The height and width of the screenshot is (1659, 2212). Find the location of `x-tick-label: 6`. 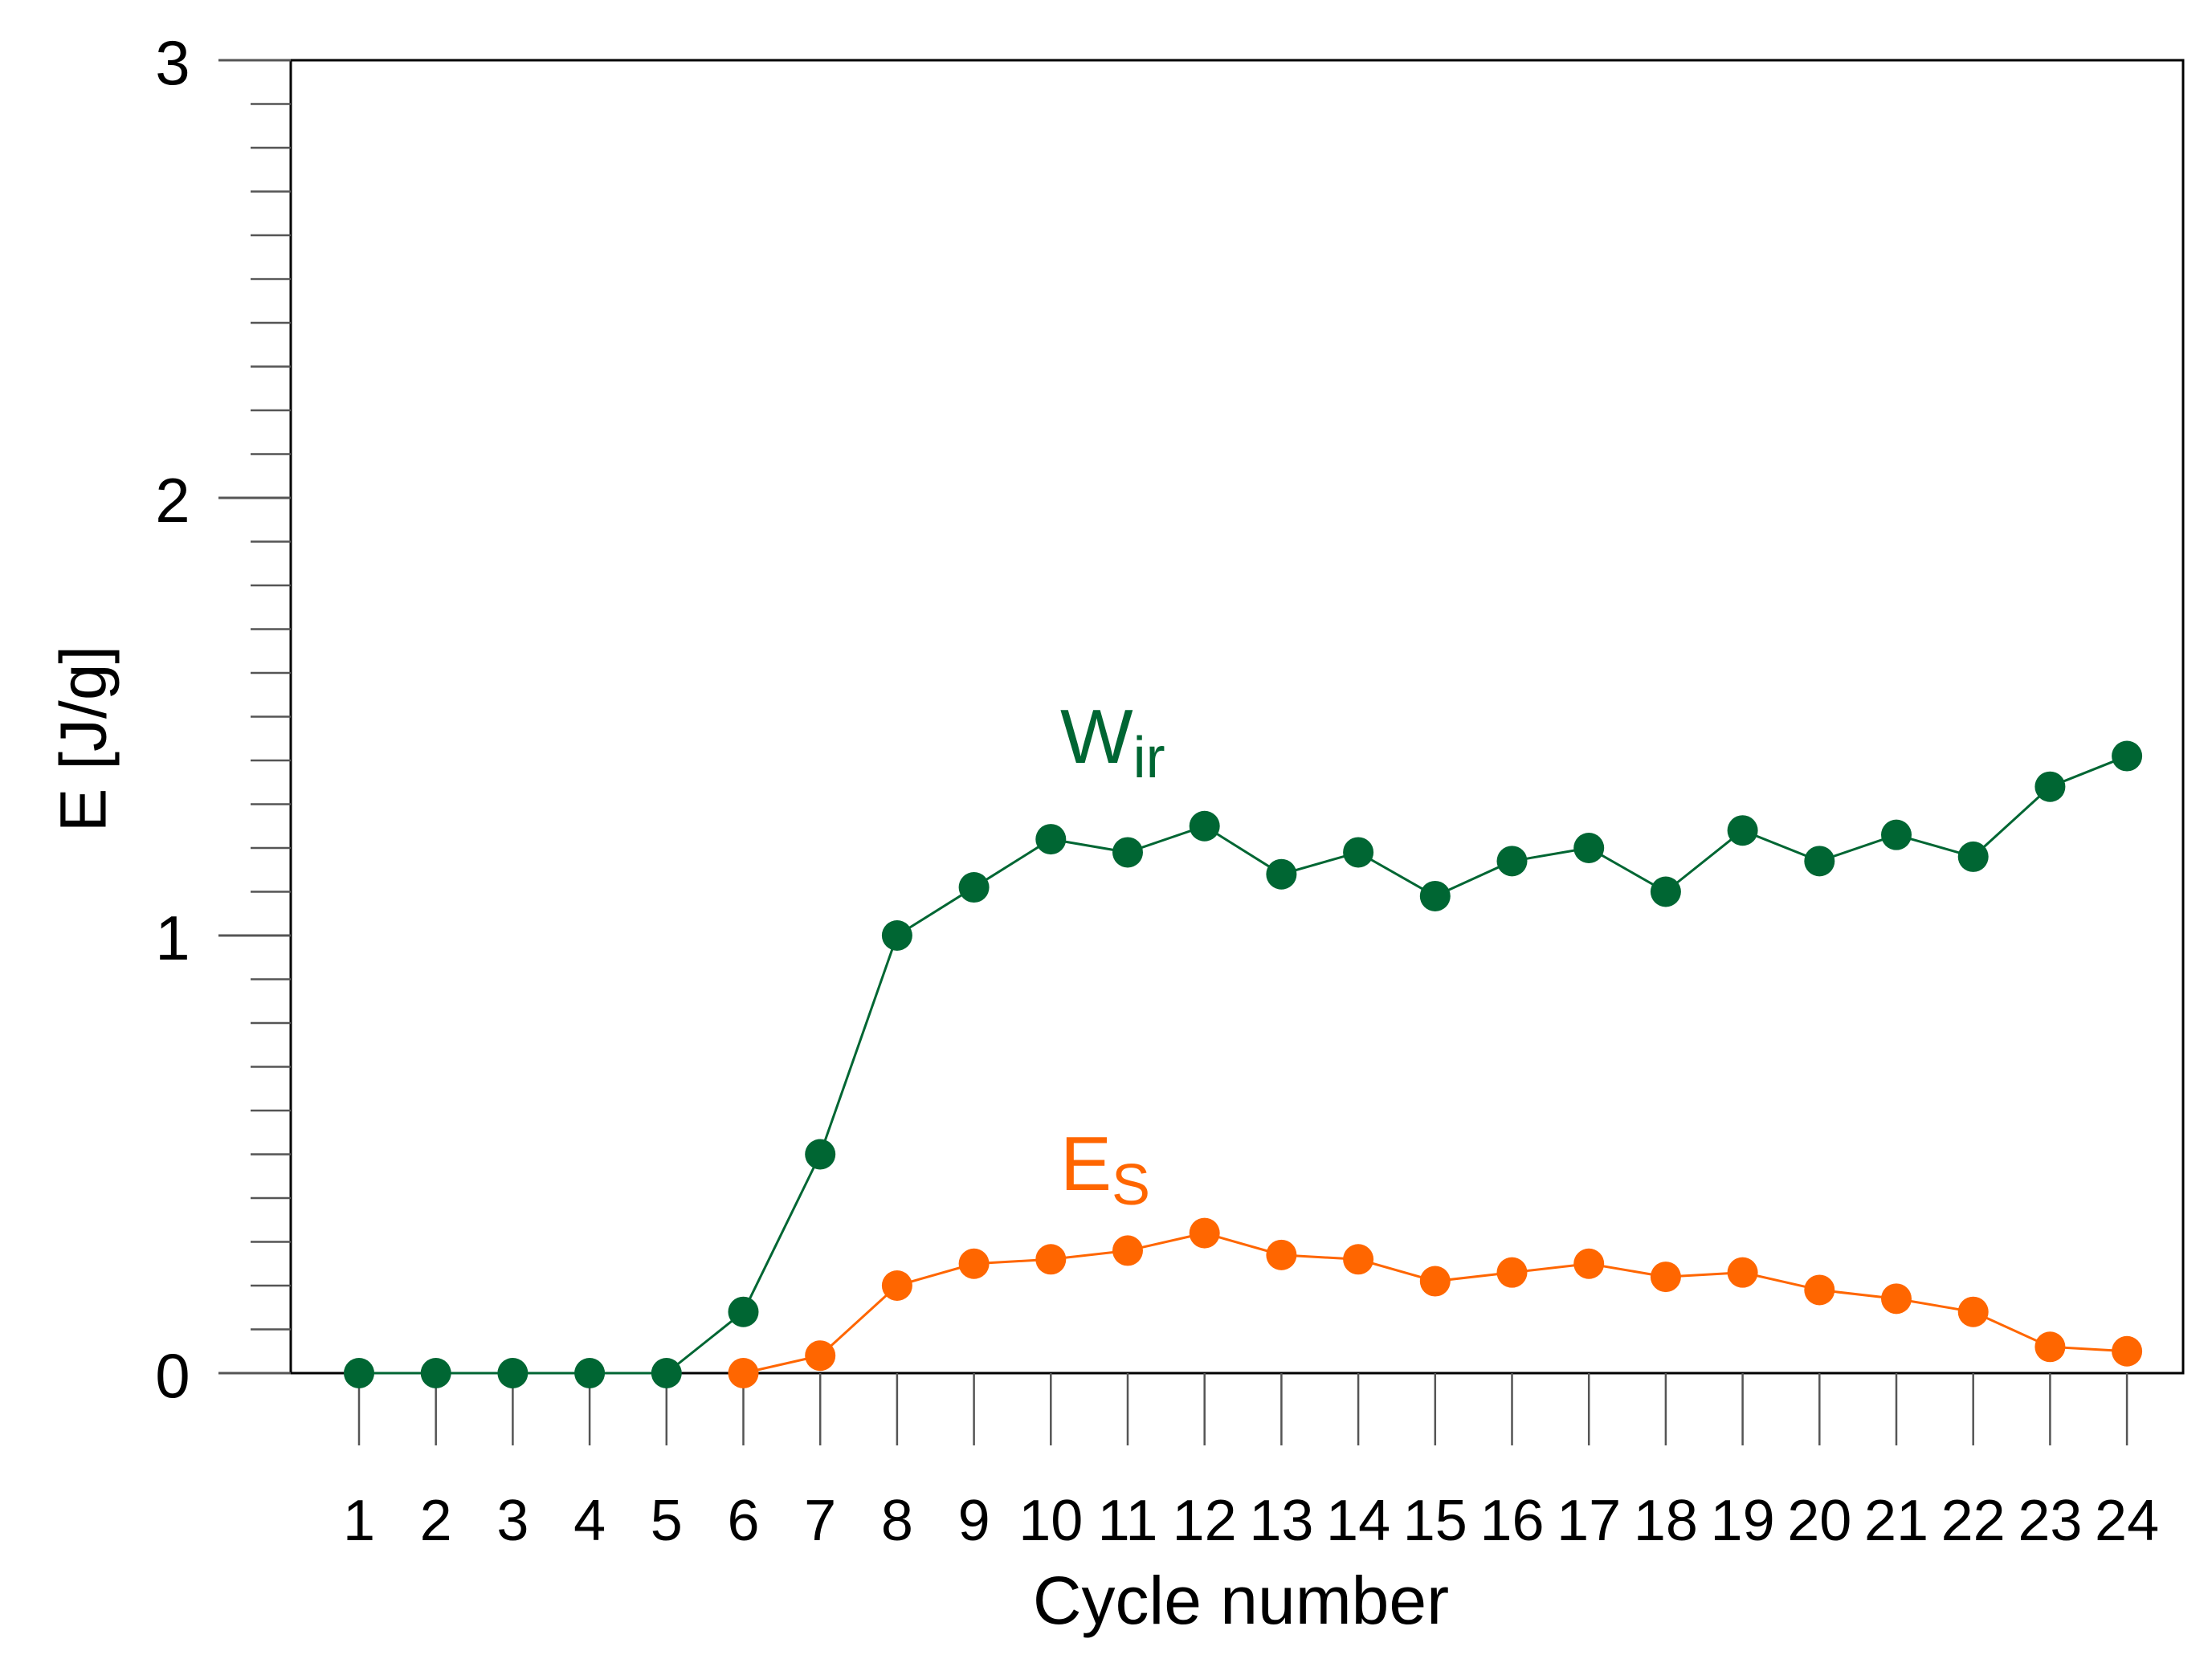

x-tick-label: 6 is located at coordinates (743, 1521).